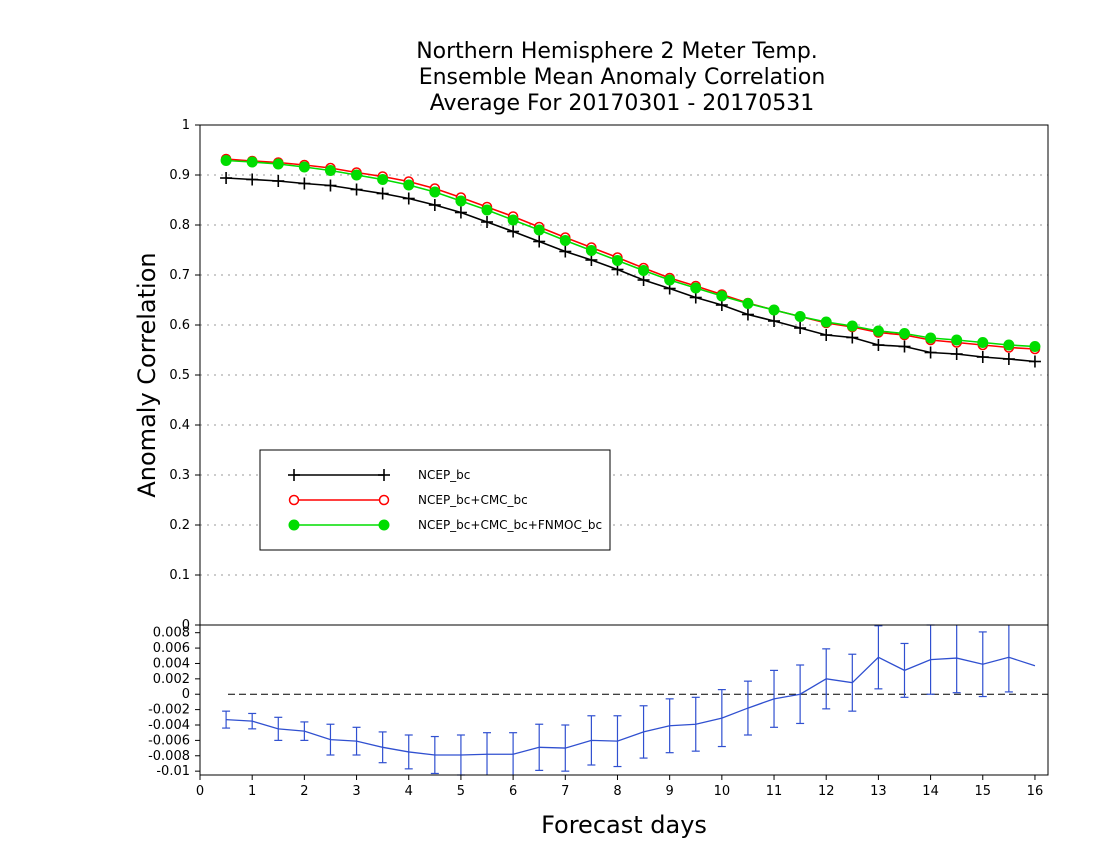  Describe the element at coordinates (930, 791) in the screenshot. I see `x-tick-label: 14` at that location.